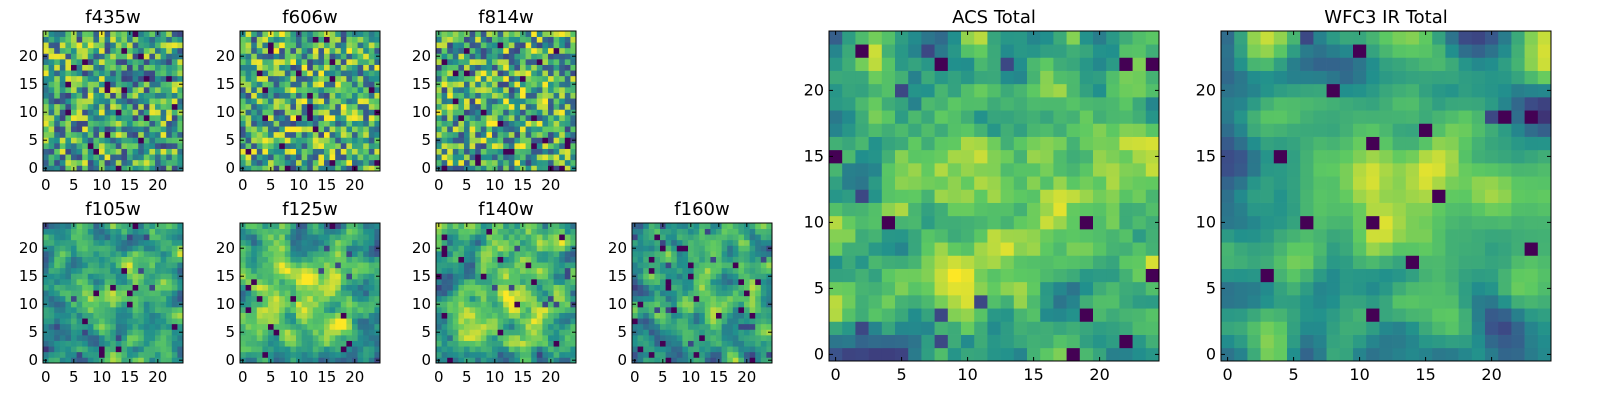 The width and height of the screenshot is (1600, 400). What do you see at coordinates (309, 209) in the screenshot?
I see `panel-title: f125w` at bounding box center [309, 209].